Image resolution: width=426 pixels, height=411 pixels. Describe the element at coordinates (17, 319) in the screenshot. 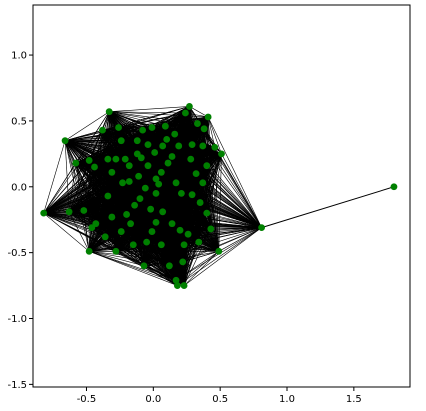

I see `y-tick-label: -1.0` at that location.